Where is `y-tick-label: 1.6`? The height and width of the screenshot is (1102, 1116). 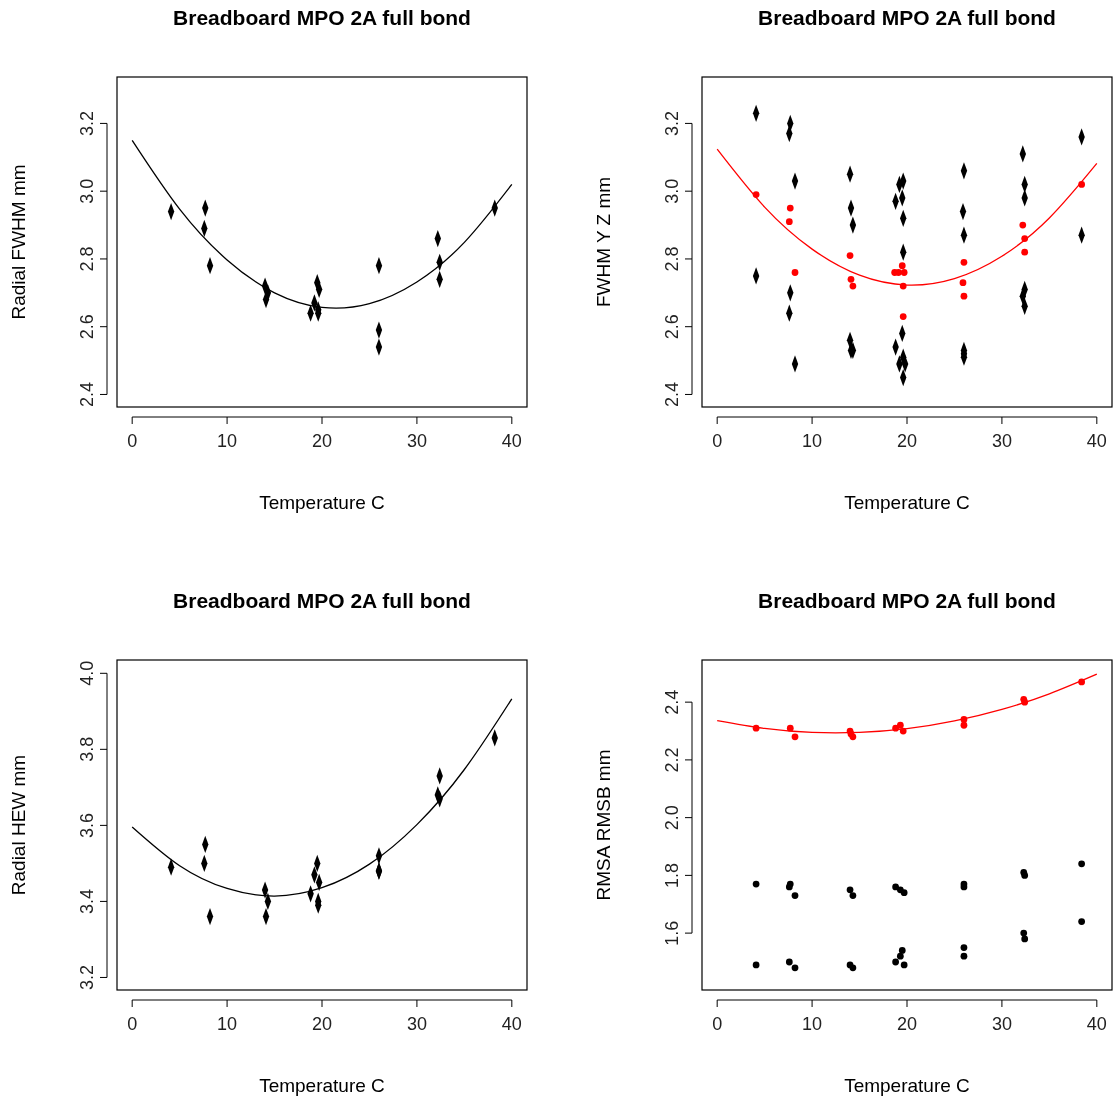
y-tick-label: 1.6 is located at coordinates (672, 933).